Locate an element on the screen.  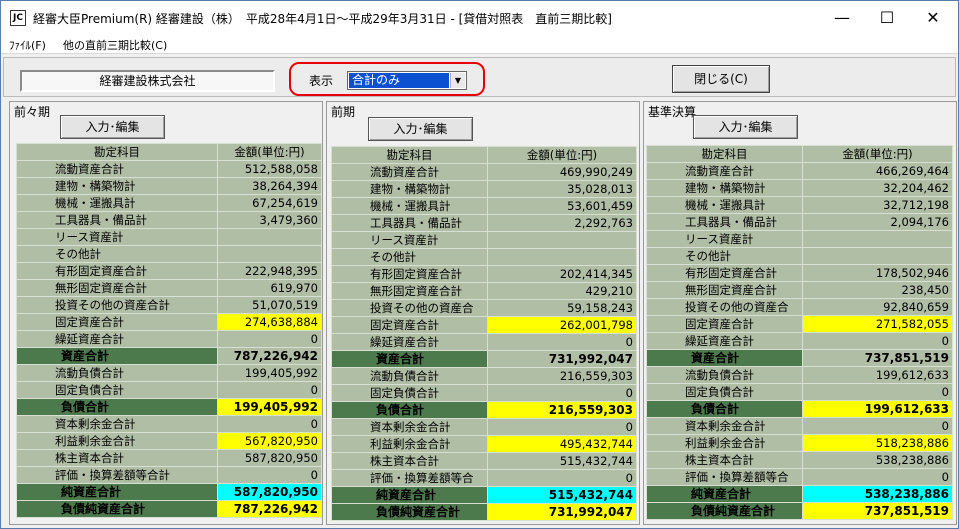
maximize-button: ☐ is located at coordinates (887, 17).